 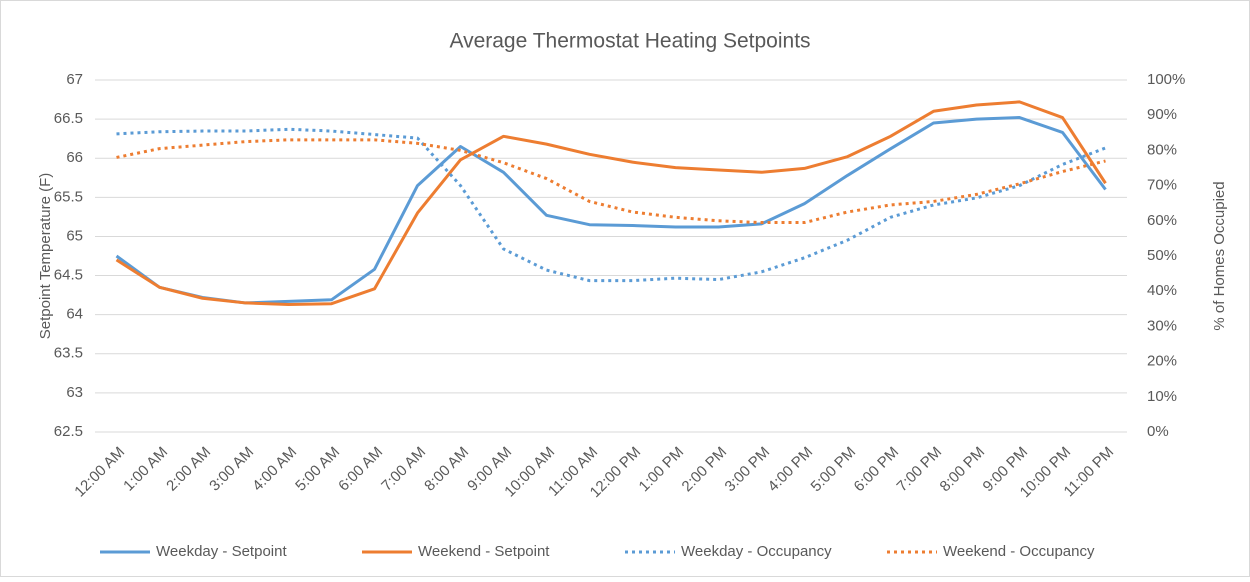 I want to click on y-tick-label: 66, so click(x=74, y=157).